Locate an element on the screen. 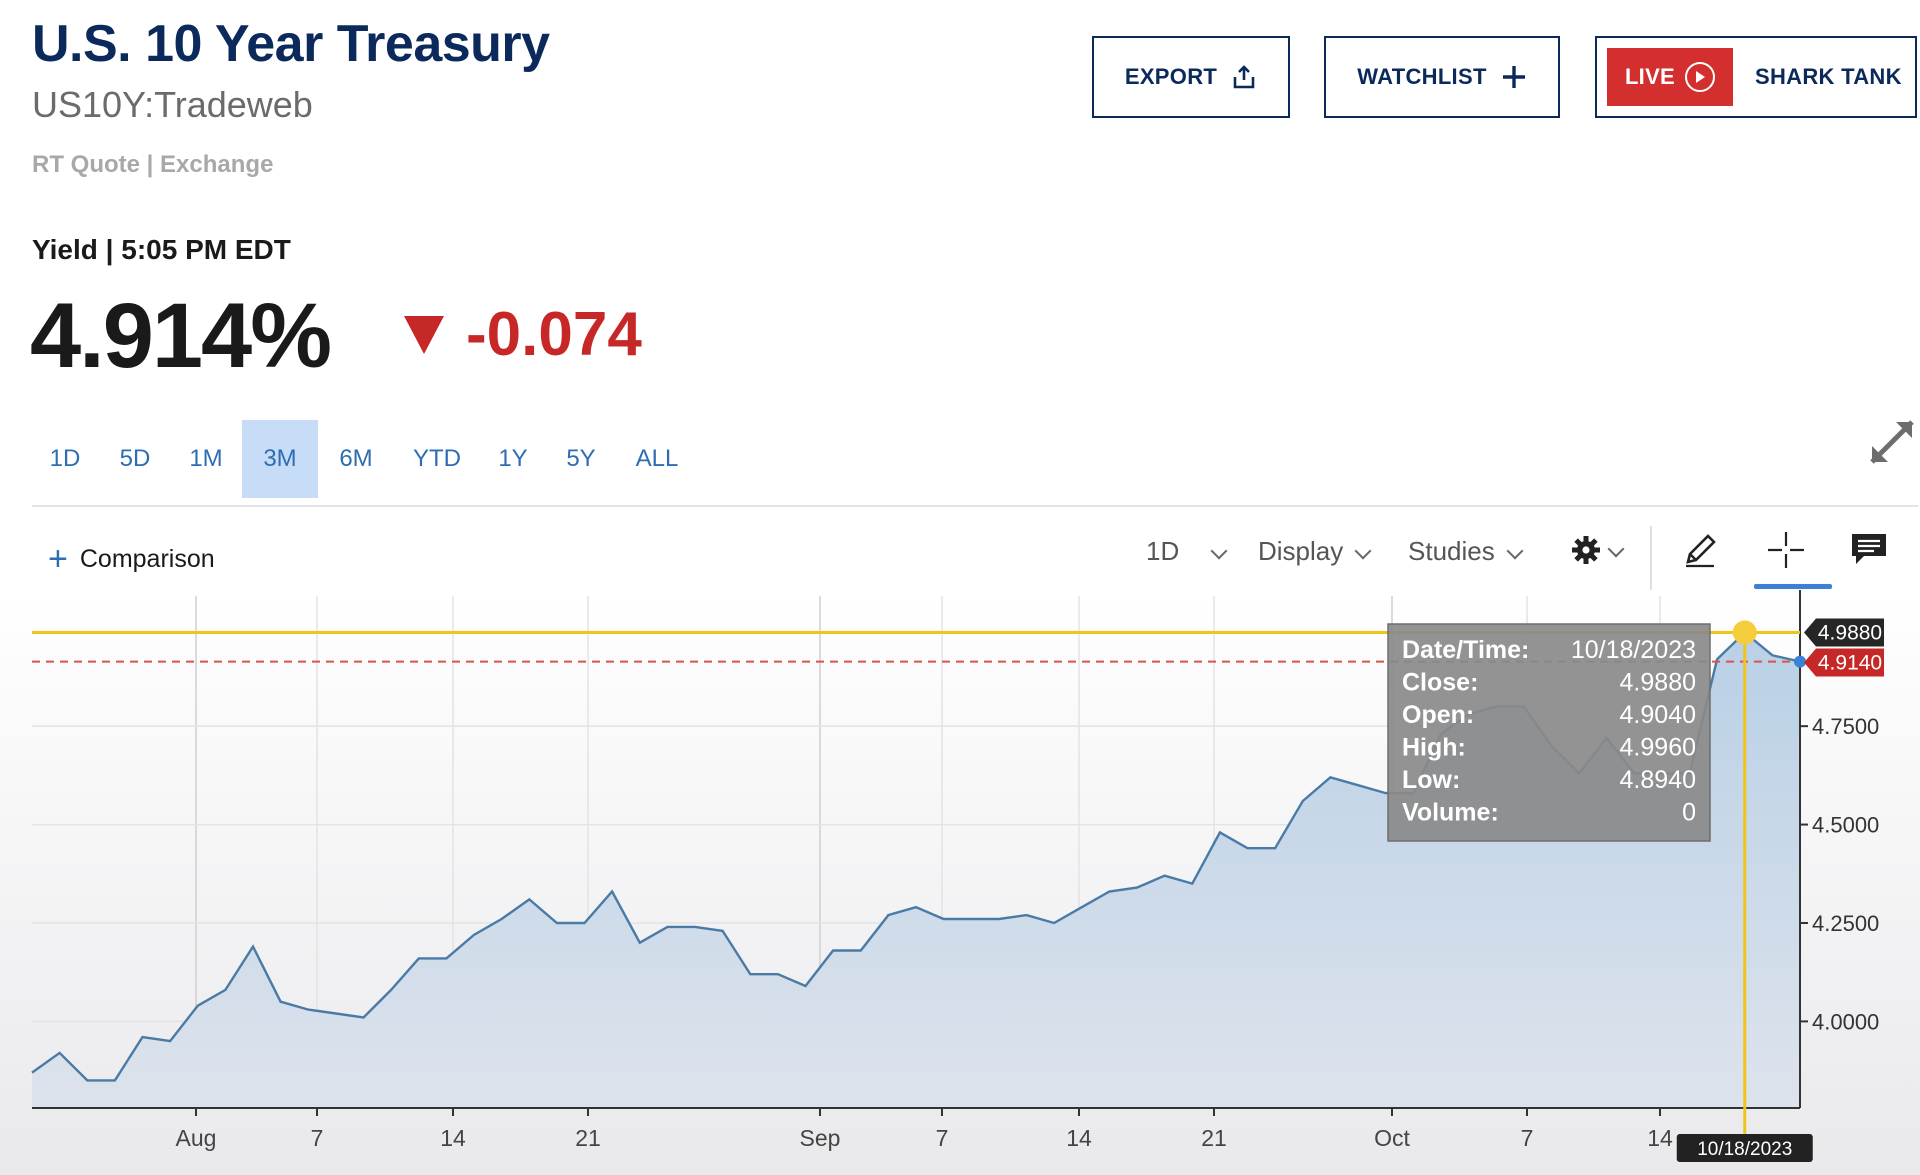 This screenshot has width=1920, height=1175. tooltip-value: 10/18/2023 is located at coordinates (1633, 650).